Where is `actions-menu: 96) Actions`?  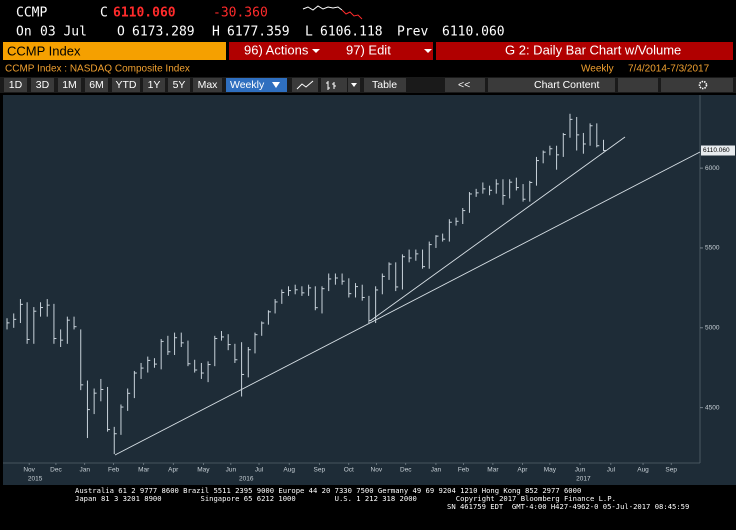
actions-menu: 96) Actions is located at coordinates (276, 49).